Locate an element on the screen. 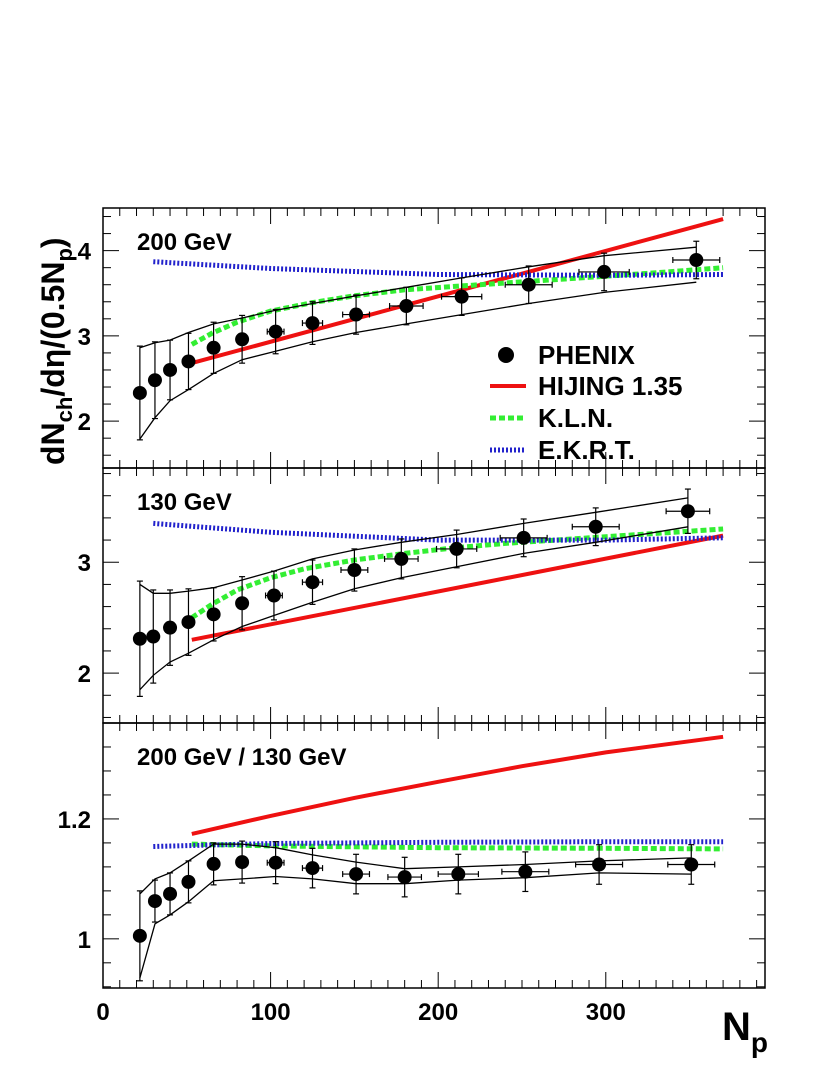 The image size is (830, 1075). y-tick-label: 1 is located at coordinates (84, 940).